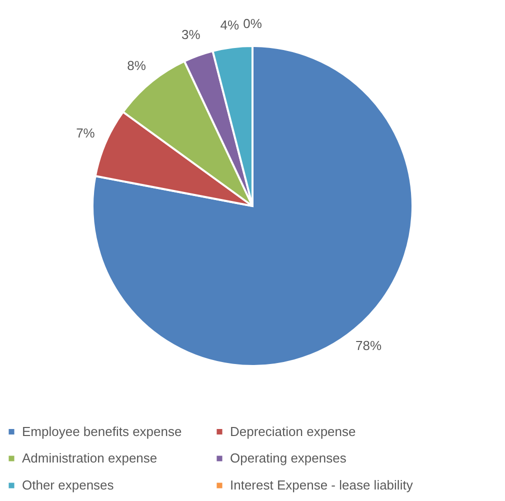 The image size is (505, 501). What do you see at coordinates (368, 346) in the screenshot?
I see `data-label: 78%` at bounding box center [368, 346].